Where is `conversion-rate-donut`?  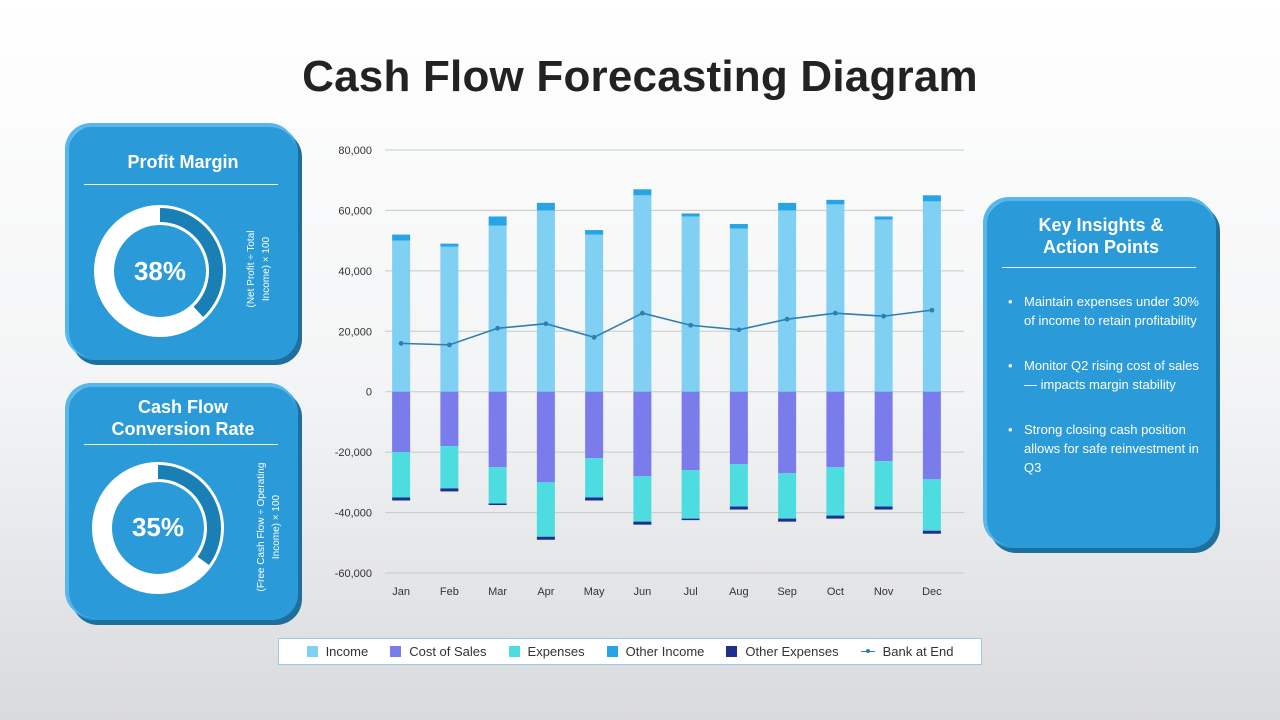
conversion-rate-donut is located at coordinates (158, 528).